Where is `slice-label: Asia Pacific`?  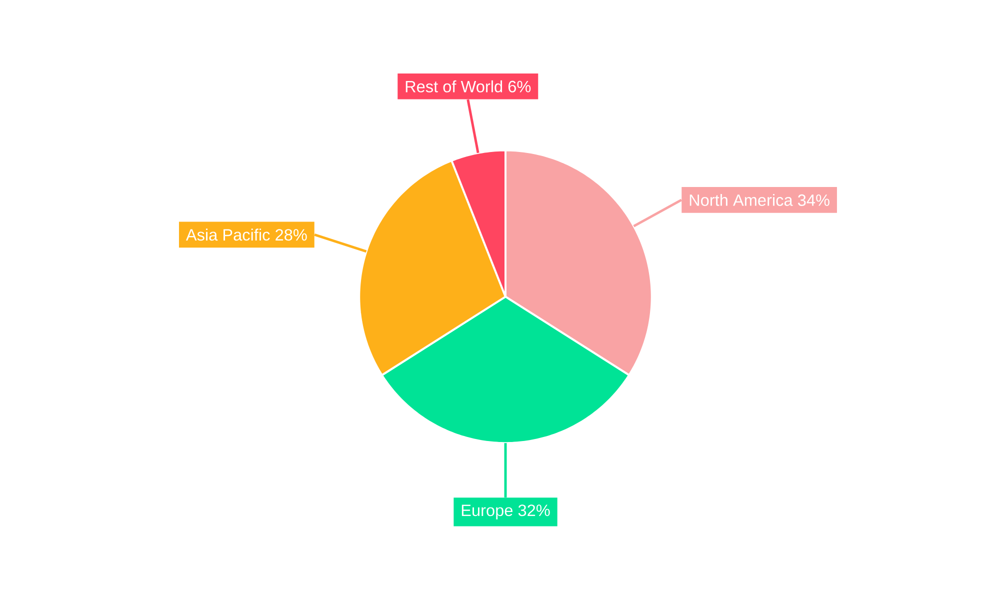
slice-label: Asia Pacific is located at coordinates (228, 234).